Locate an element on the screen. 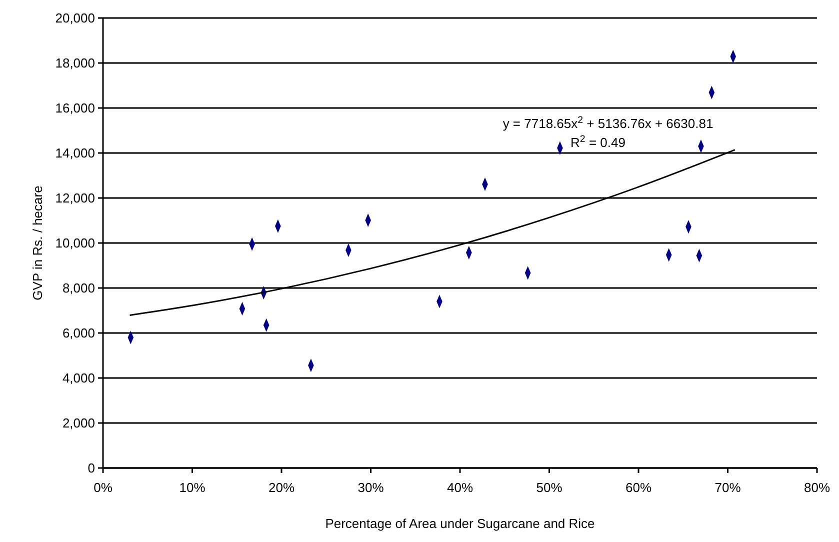 Image resolution: width=839 pixels, height=542 pixels. x-tick-label: 70% is located at coordinates (728, 487).